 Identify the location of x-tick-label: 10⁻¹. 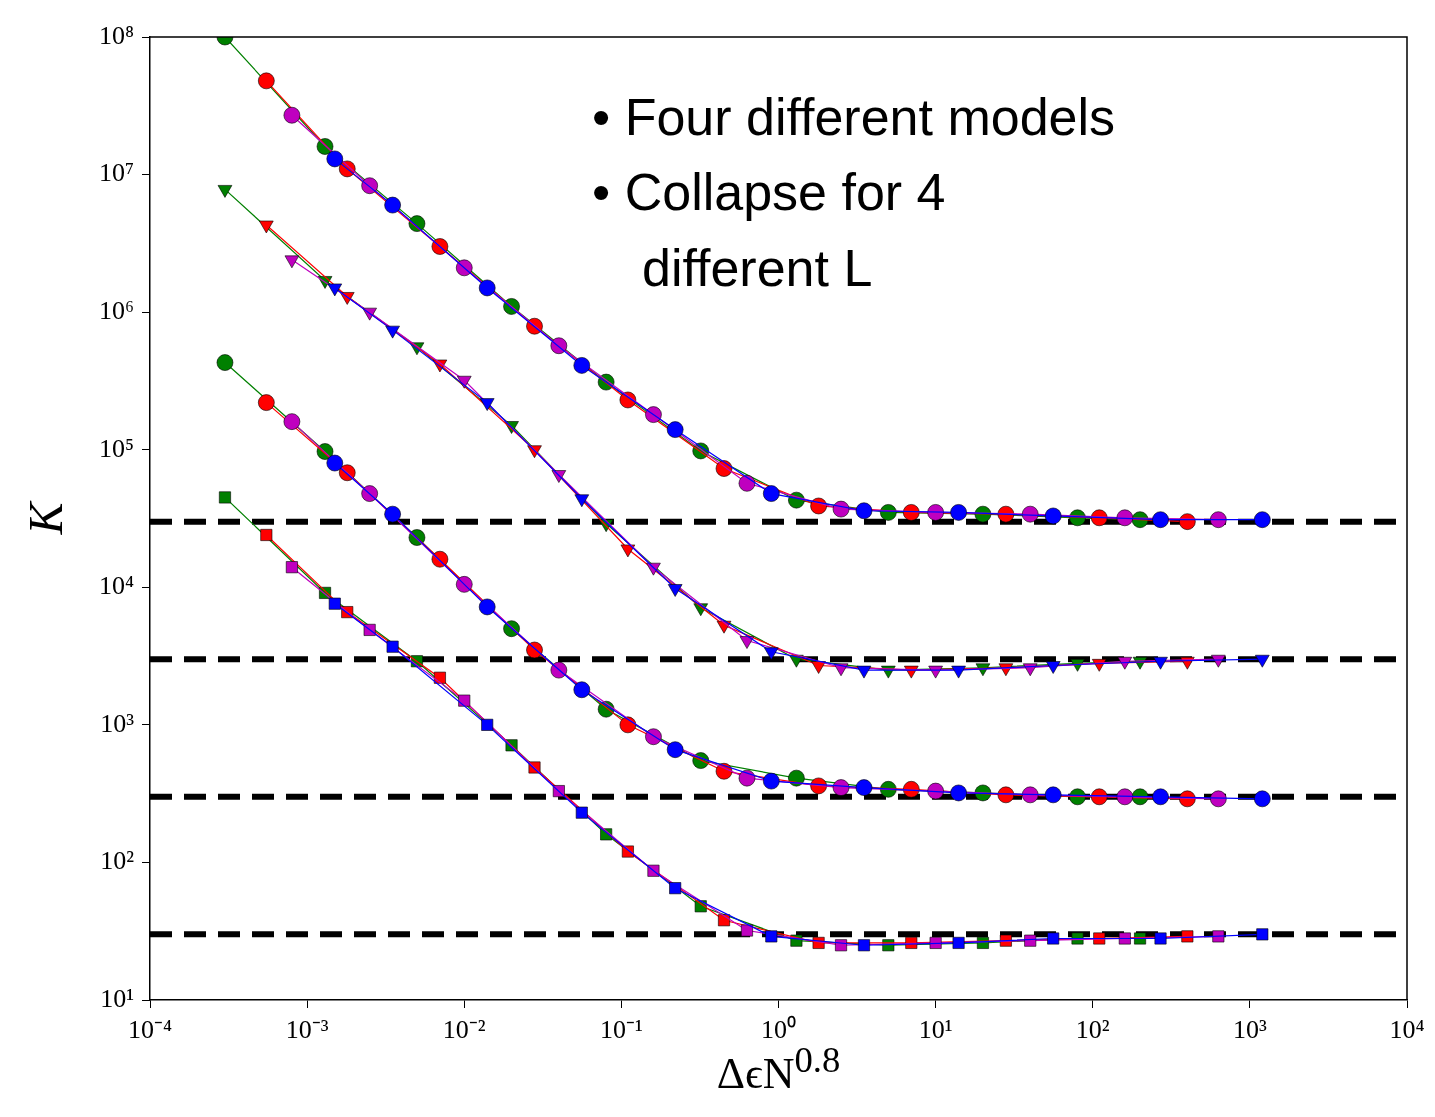
(621, 1030).